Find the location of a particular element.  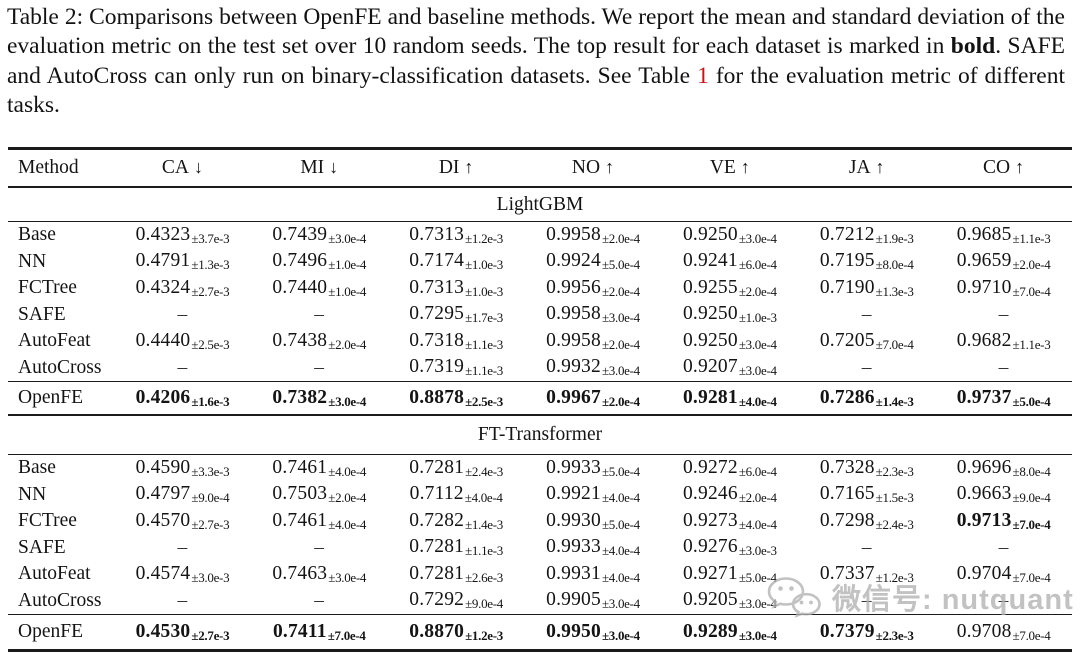

metric-value: 0.7313 is located at coordinates (437, 234).